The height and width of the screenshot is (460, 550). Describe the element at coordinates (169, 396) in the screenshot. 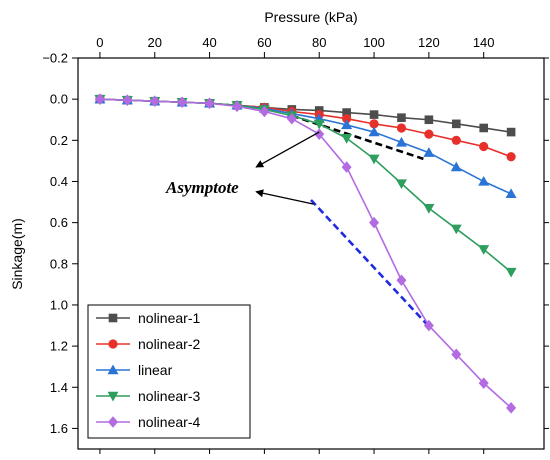

I see `legend-label: nolinear-3` at that location.